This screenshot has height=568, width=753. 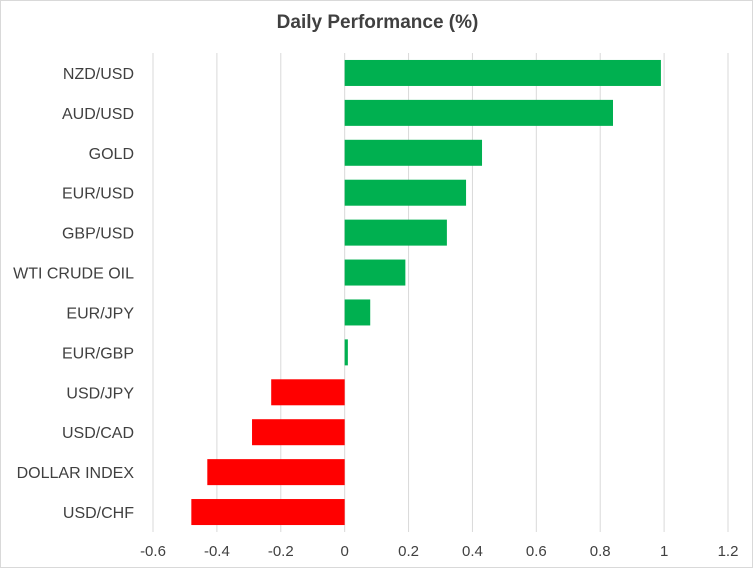 I want to click on chart-title: Daily Performance (%), so click(x=377, y=22).